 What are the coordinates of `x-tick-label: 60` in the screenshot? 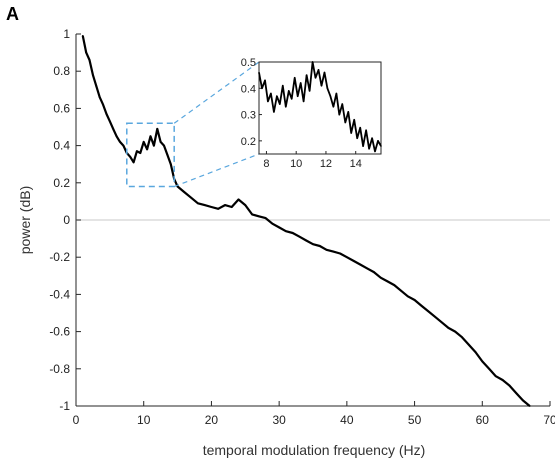 It's located at (483, 420).